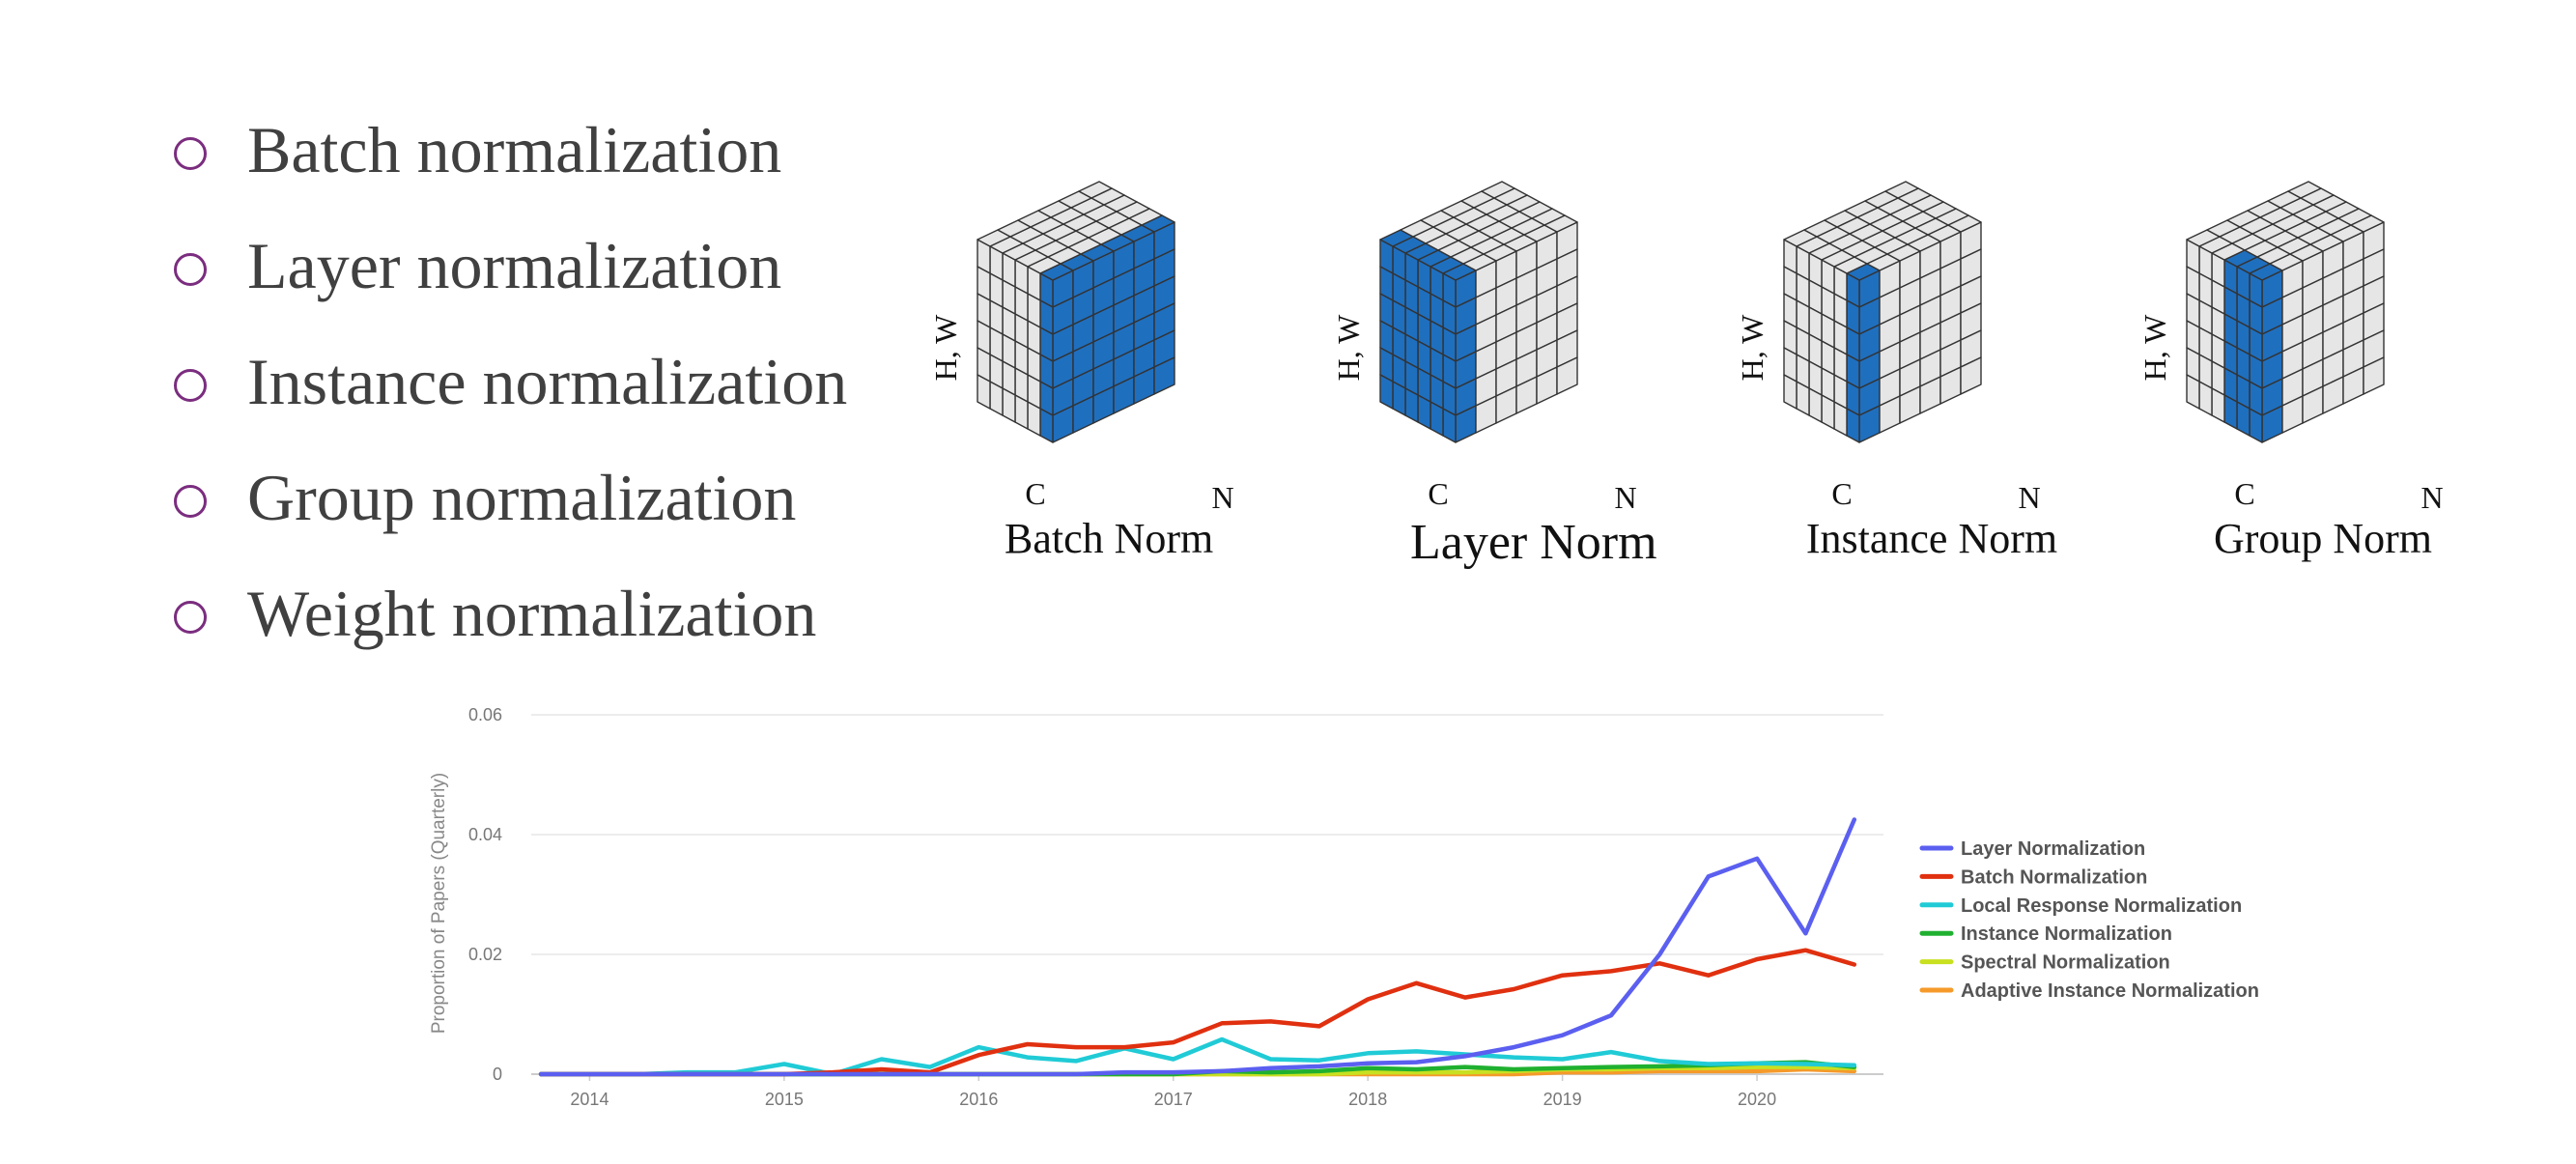 The width and height of the screenshot is (2576, 1164). What do you see at coordinates (1109, 538) in the screenshot?
I see `batch-norm-caption: Batch Norm` at bounding box center [1109, 538].